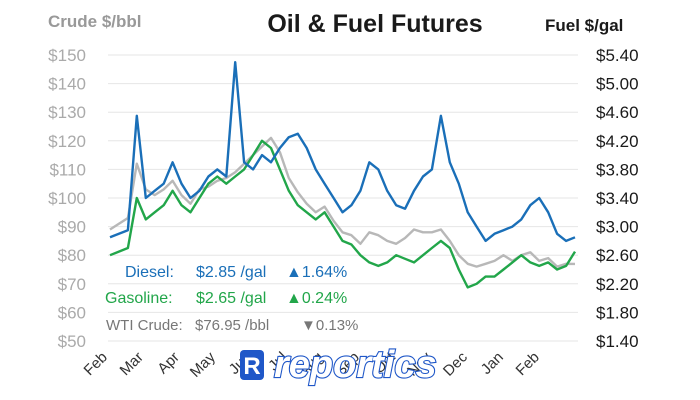 Image resolution: width=700 pixels, height=400 pixels. Describe the element at coordinates (67, 84) in the screenshot. I see `left-tick-label: $140` at that location.